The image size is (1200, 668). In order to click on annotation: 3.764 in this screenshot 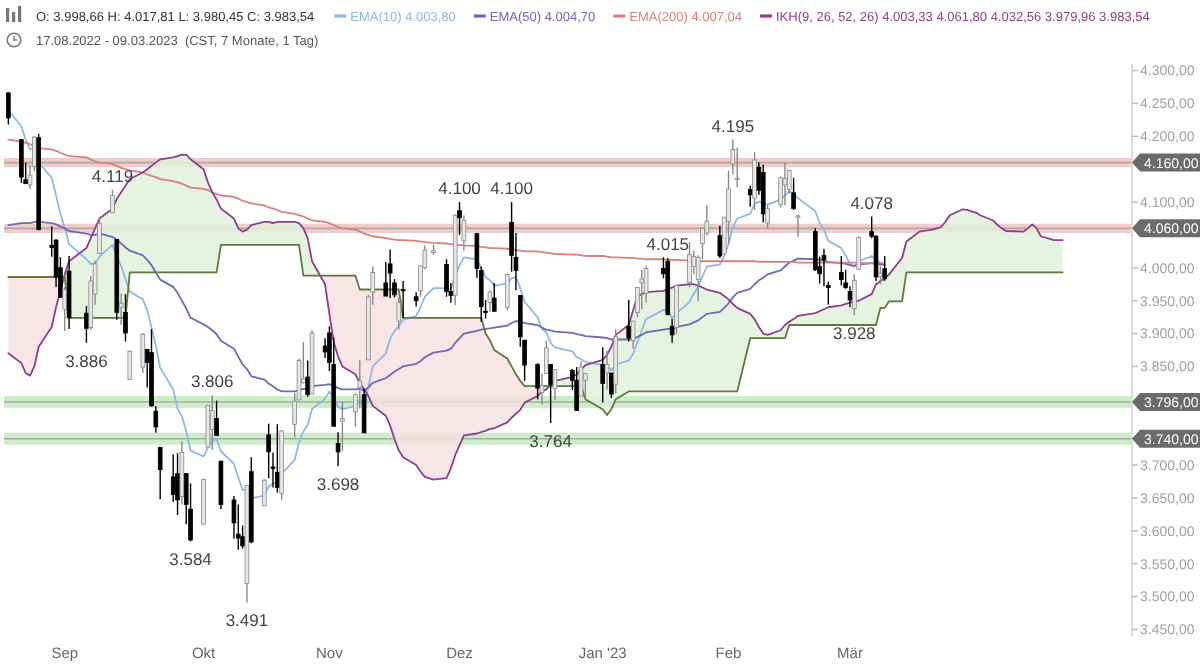, I will do `click(551, 440)`.